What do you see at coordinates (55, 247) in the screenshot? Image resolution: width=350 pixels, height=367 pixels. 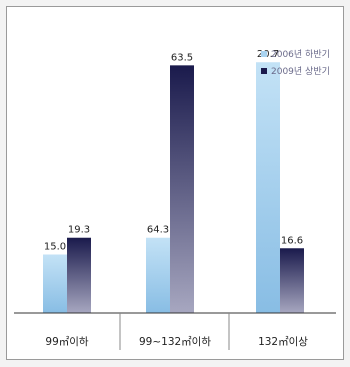 I see `data-label: 15.0` at bounding box center [55, 247].